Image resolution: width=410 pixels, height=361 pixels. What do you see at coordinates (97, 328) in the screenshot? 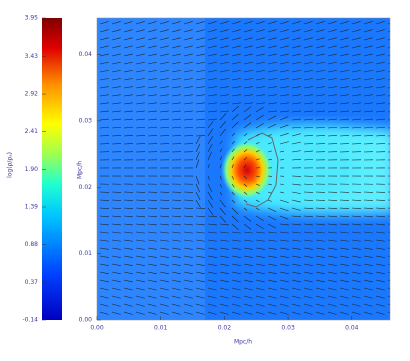
I see `x-tick-label: 0.00` at bounding box center [97, 328].